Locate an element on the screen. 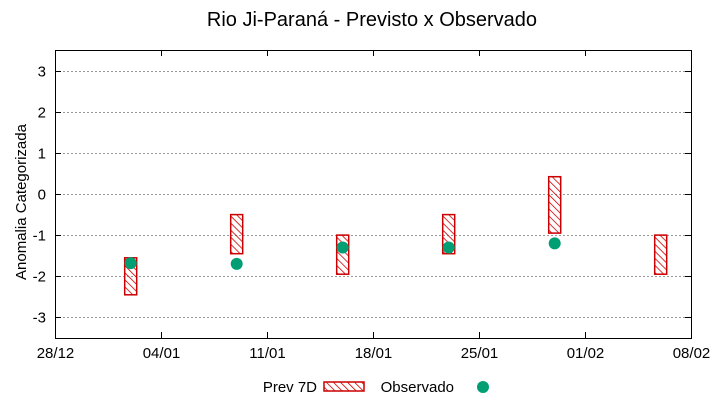 The width and height of the screenshot is (720, 400). y-tick-label: 2 is located at coordinates (42, 113).